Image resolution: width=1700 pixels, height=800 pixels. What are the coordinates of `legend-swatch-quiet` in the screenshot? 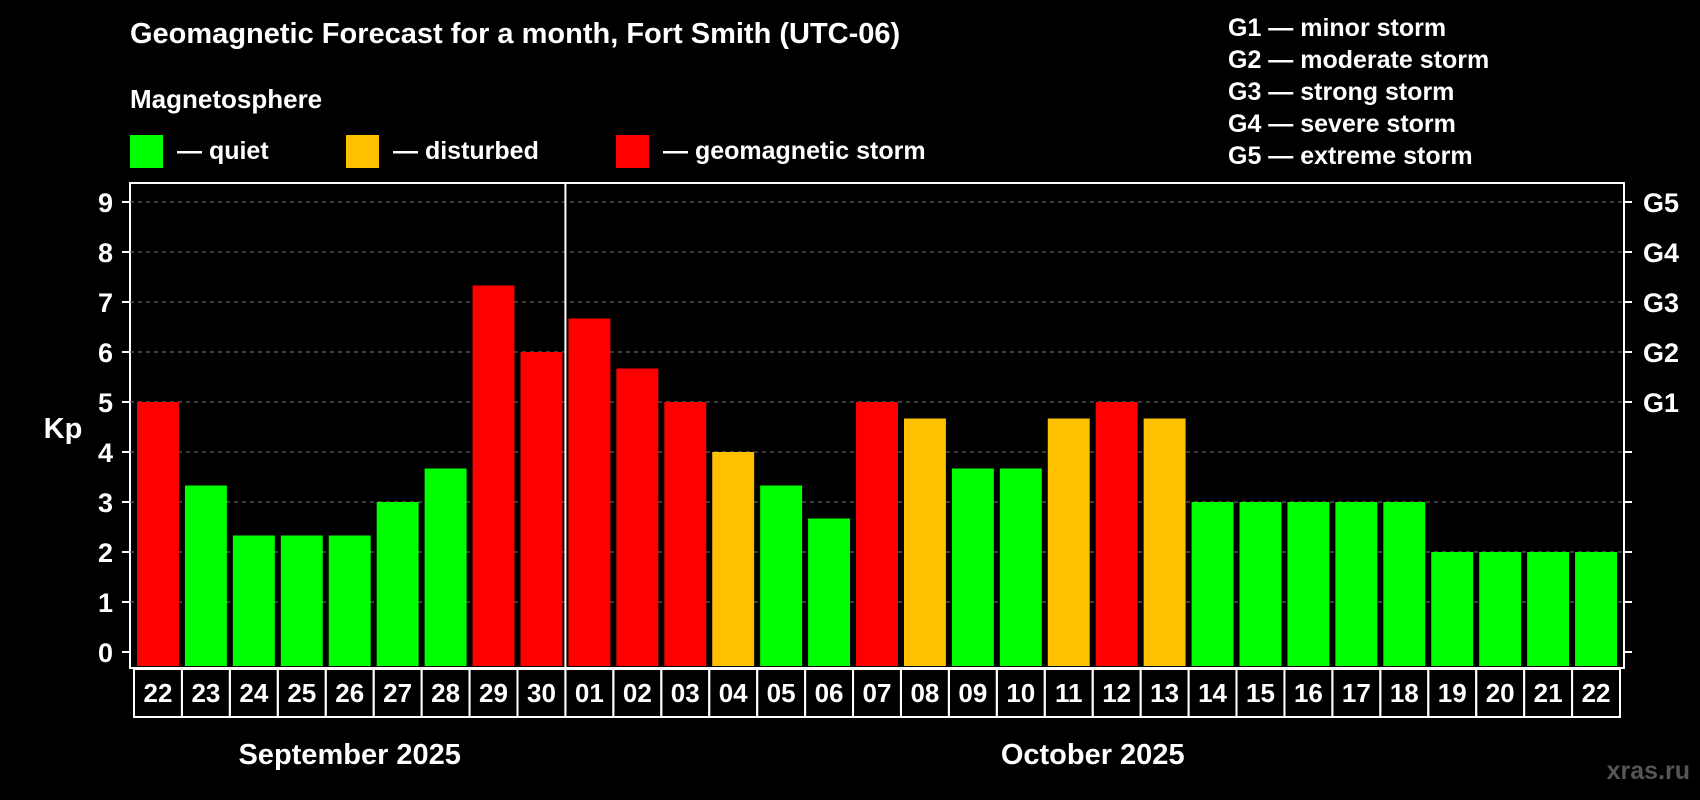 It's located at (146, 151).